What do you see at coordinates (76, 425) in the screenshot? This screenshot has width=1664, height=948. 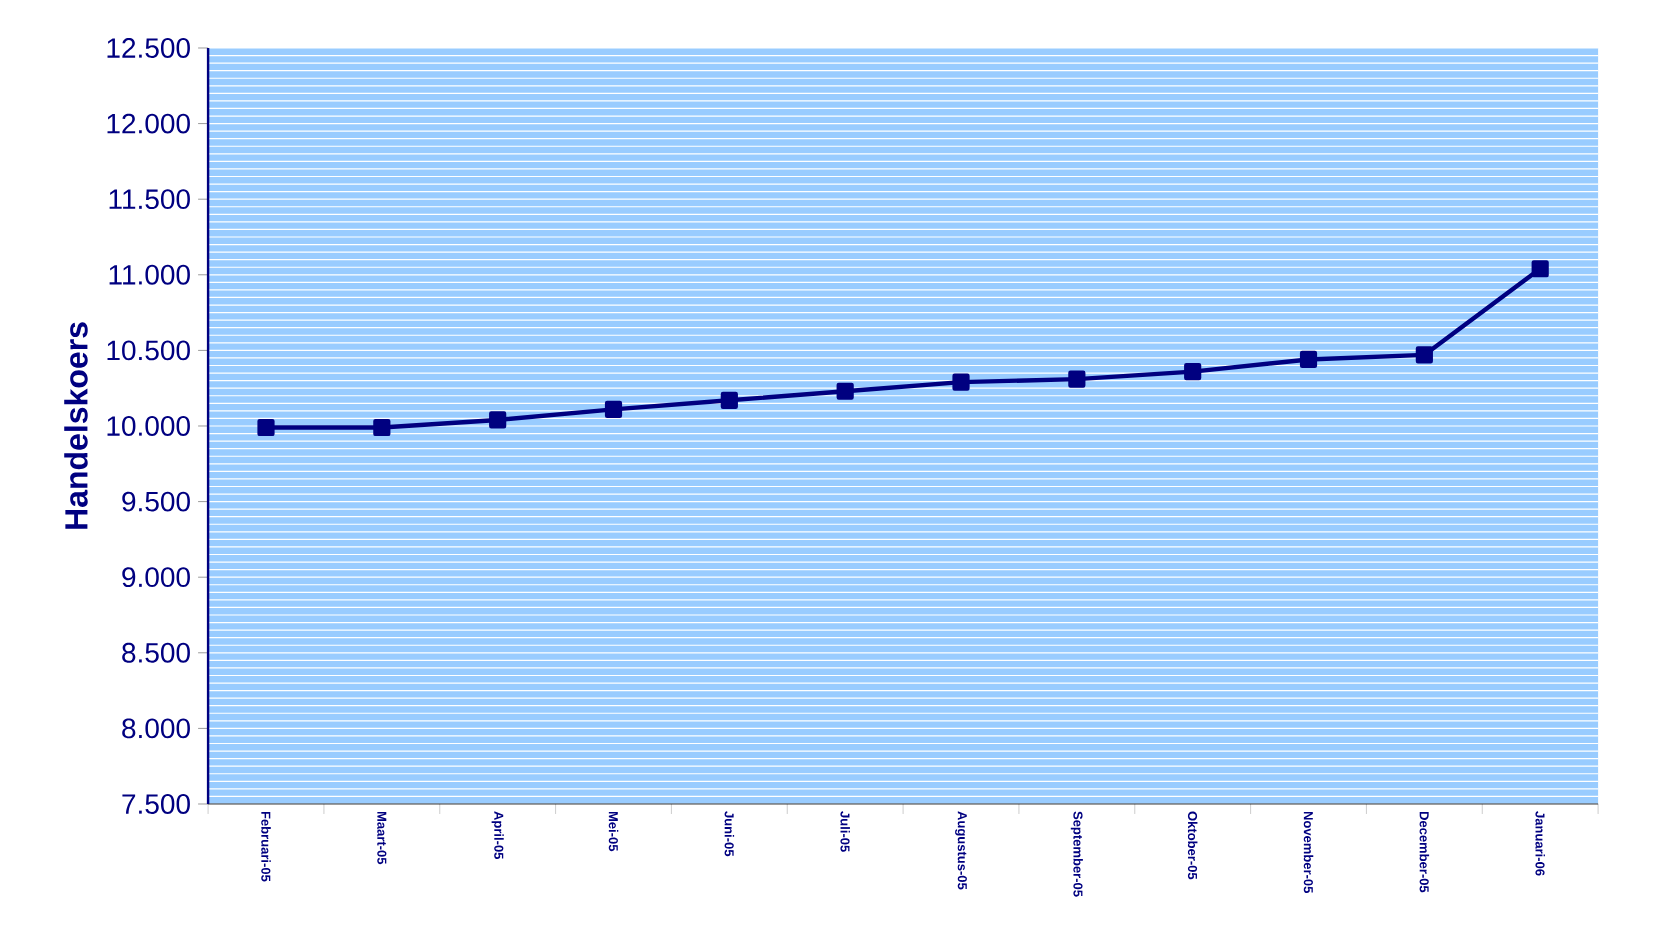 I see `y-axis-title: Handelskoers` at bounding box center [76, 425].